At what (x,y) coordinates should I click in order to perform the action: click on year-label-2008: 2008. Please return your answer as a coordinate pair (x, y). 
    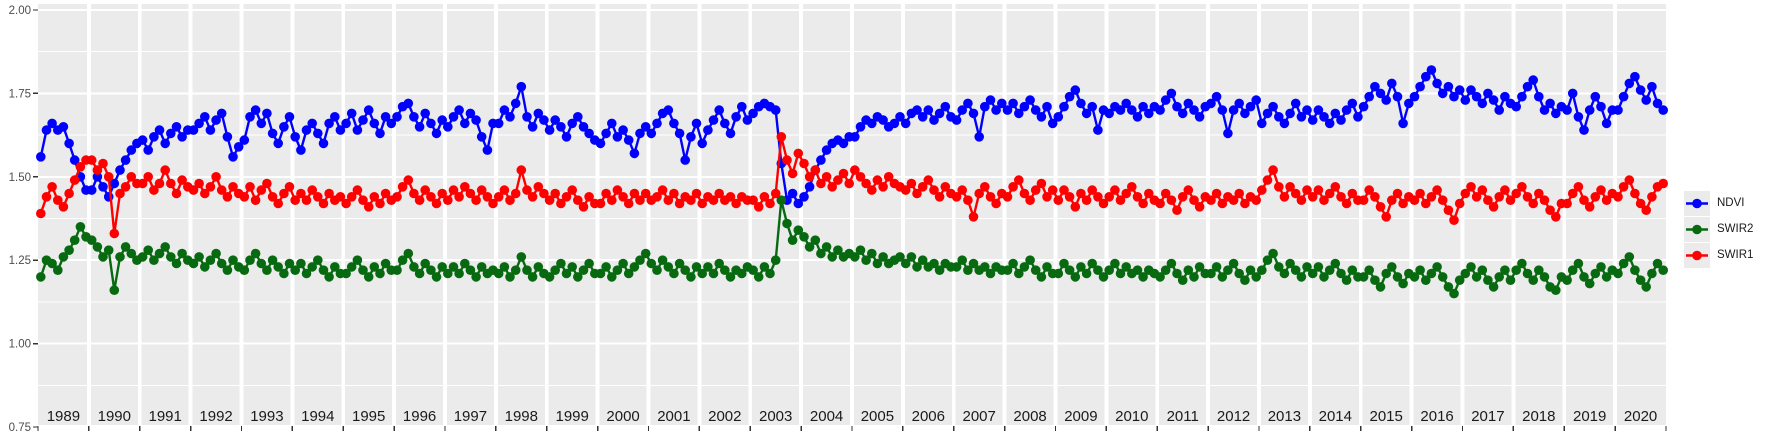
    Looking at the image, I should click on (1029, 416).